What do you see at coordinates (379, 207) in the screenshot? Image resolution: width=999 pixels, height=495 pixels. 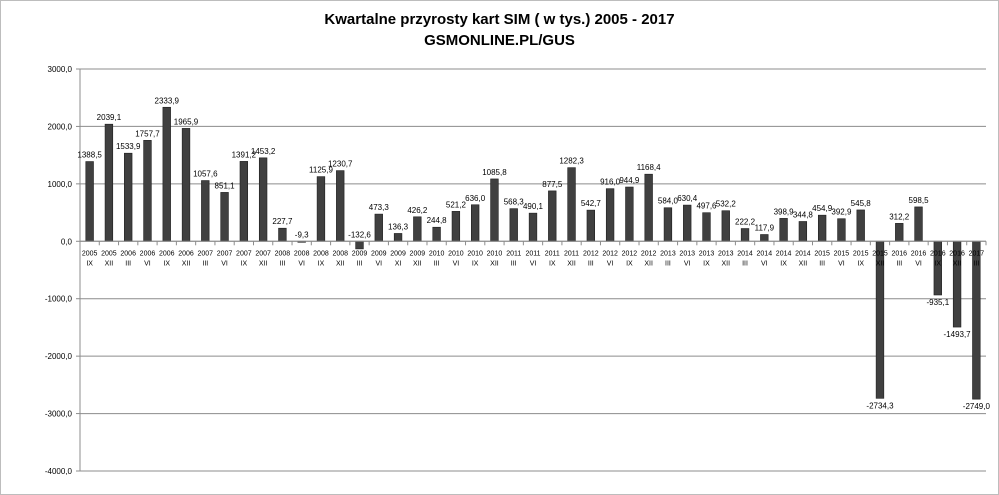 I see `data-label: 473,3` at bounding box center [379, 207].